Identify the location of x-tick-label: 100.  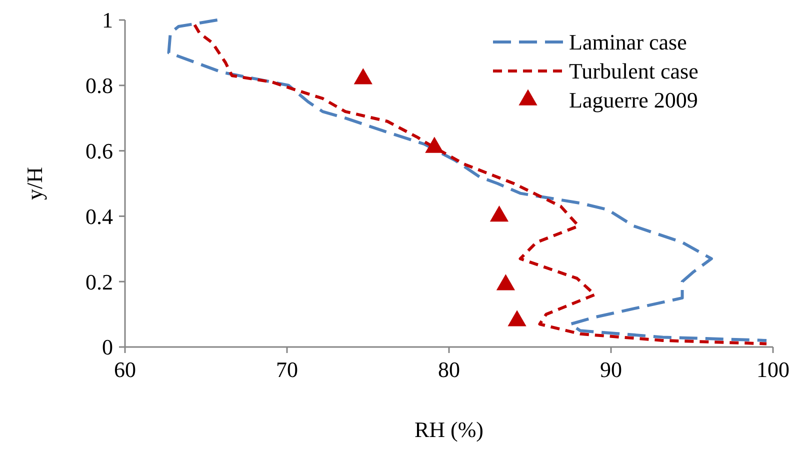
(773, 369).